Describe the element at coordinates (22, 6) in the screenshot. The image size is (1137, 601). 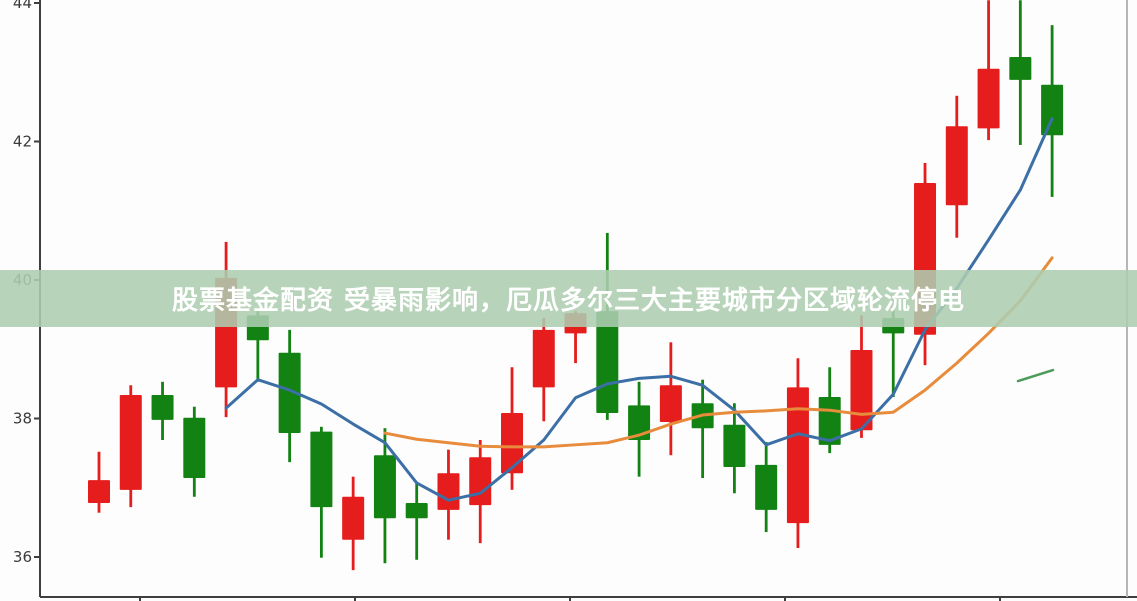
I see `y-axis-label: 44` at that location.